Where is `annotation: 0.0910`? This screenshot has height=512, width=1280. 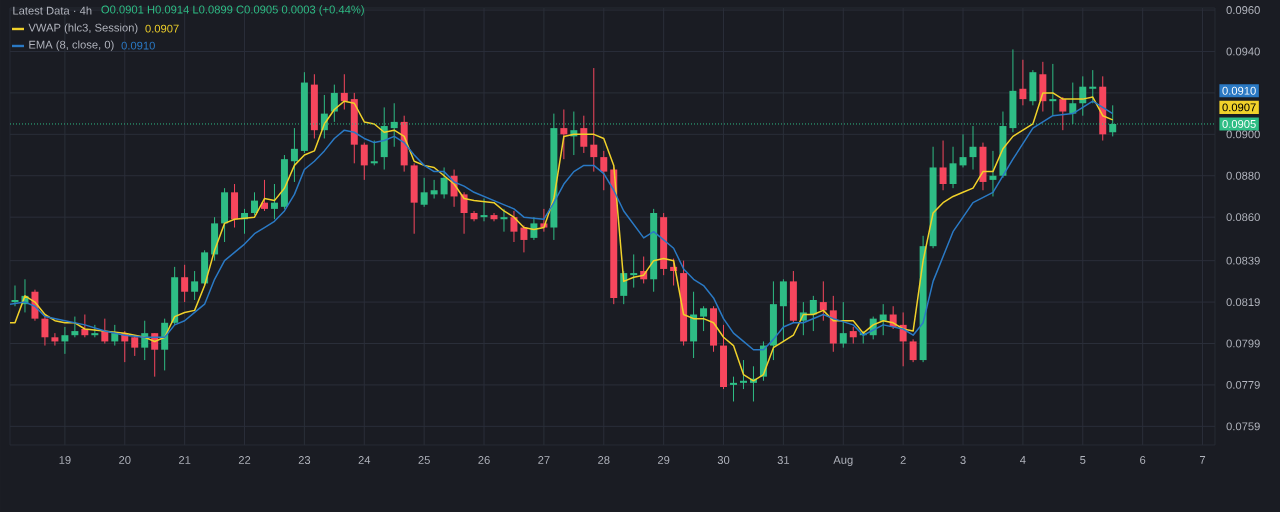 annotation: 0.0910 is located at coordinates (138, 45).